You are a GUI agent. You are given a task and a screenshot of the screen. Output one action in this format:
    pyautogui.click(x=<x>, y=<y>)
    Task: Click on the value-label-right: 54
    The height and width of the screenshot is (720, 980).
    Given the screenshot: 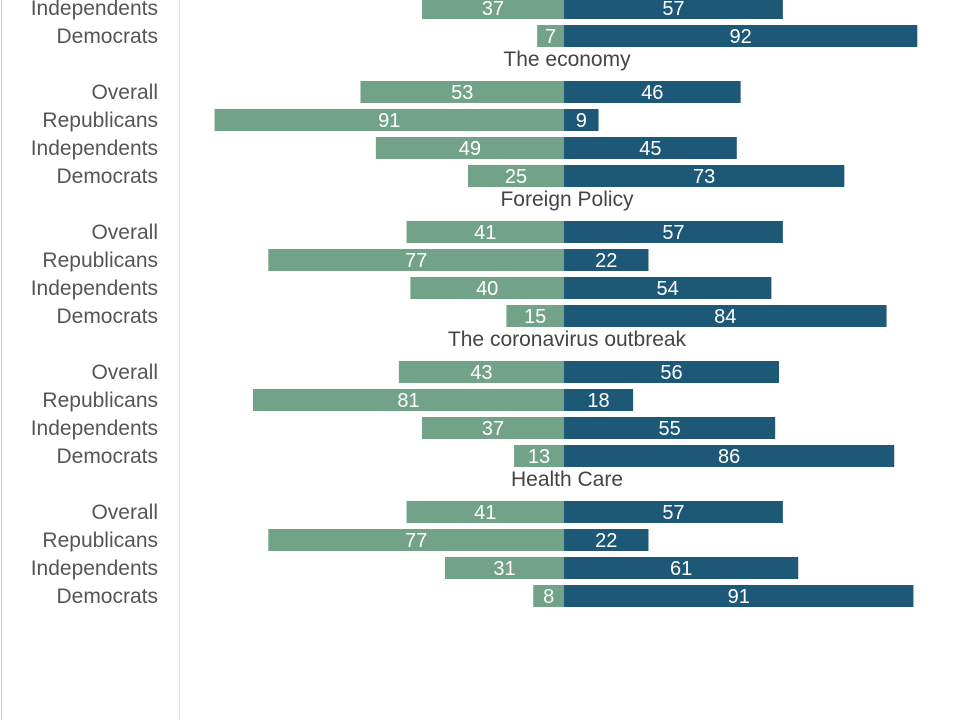 What is the action you would take?
    pyautogui.click(x=668, y=289)
    